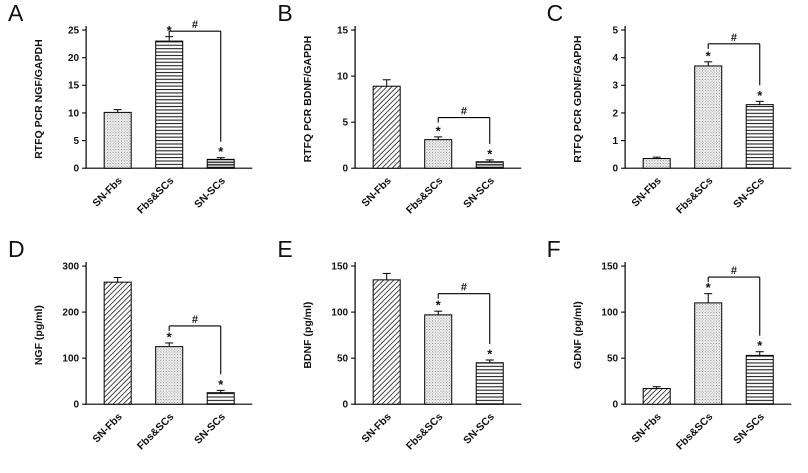 Image resolution: width=808 pixels, height=473 pixels. What do you see at coordinates (70, 267) in the screenshot?
I see `y-tick-label: 300` at bounding box center [70, 267].